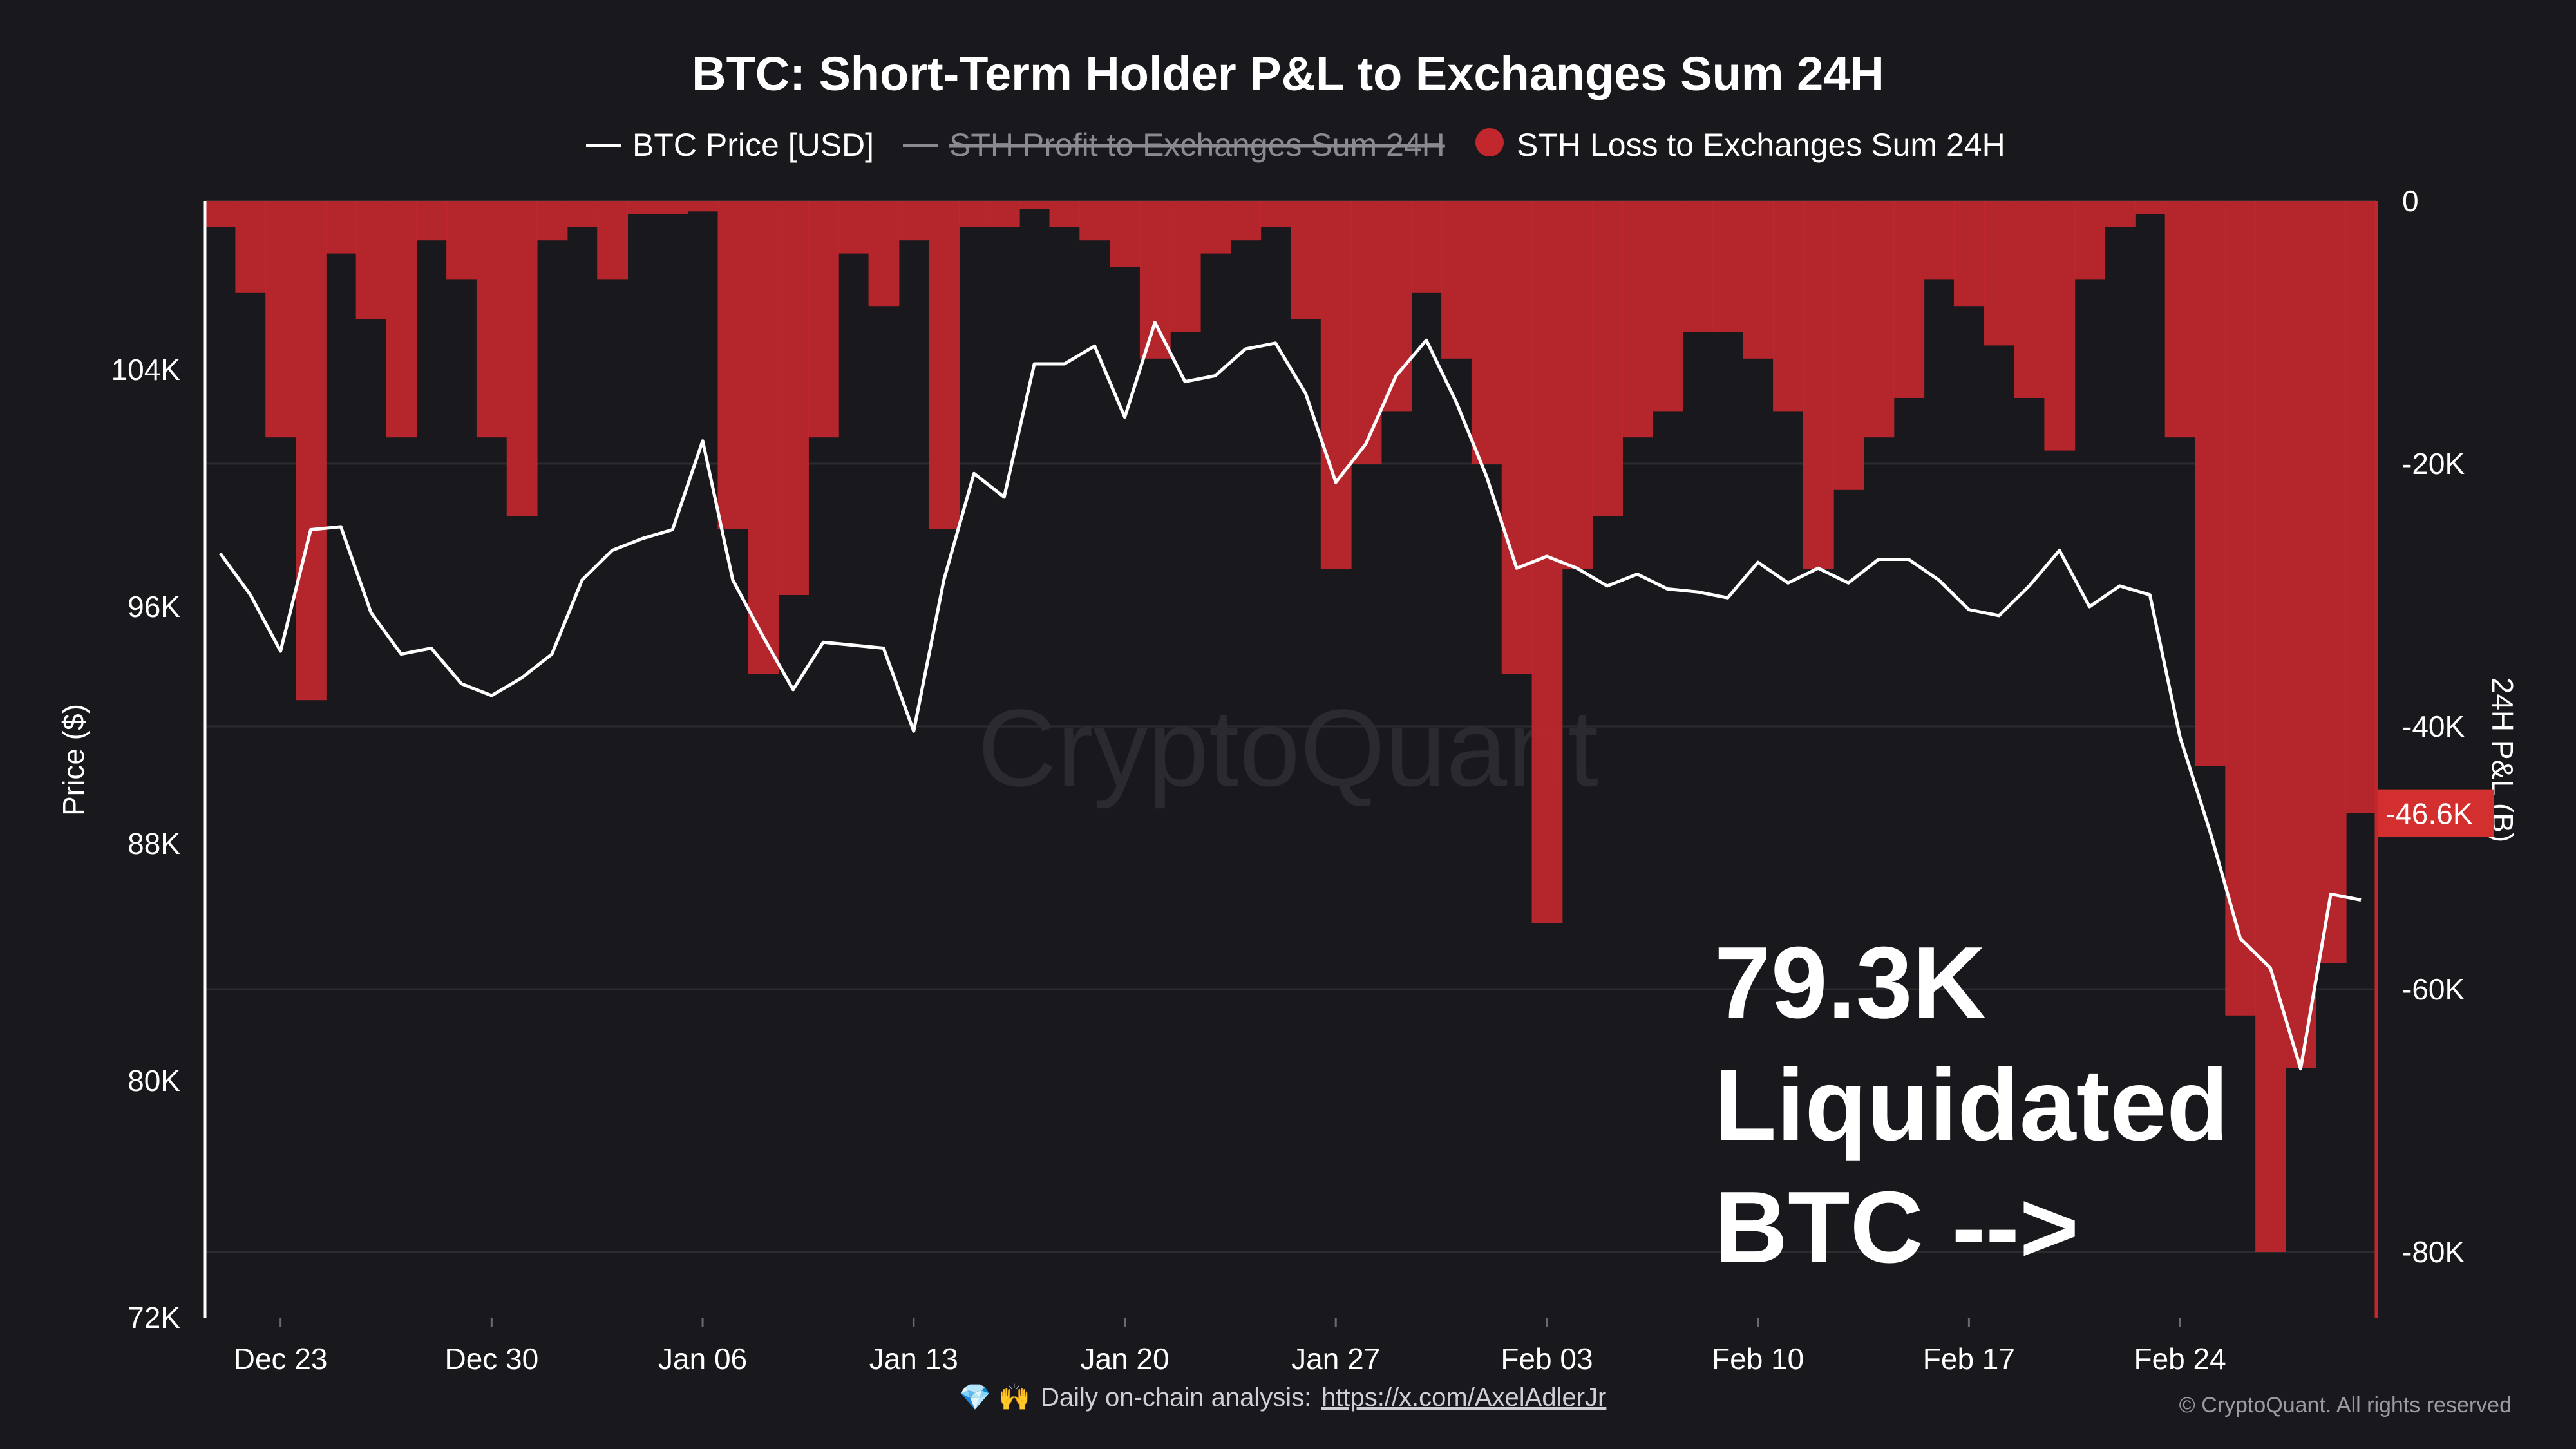 This screenshot has height=1449, width=2576. I want to click on x-tick-label: Dec 30, so click(491, 1359).